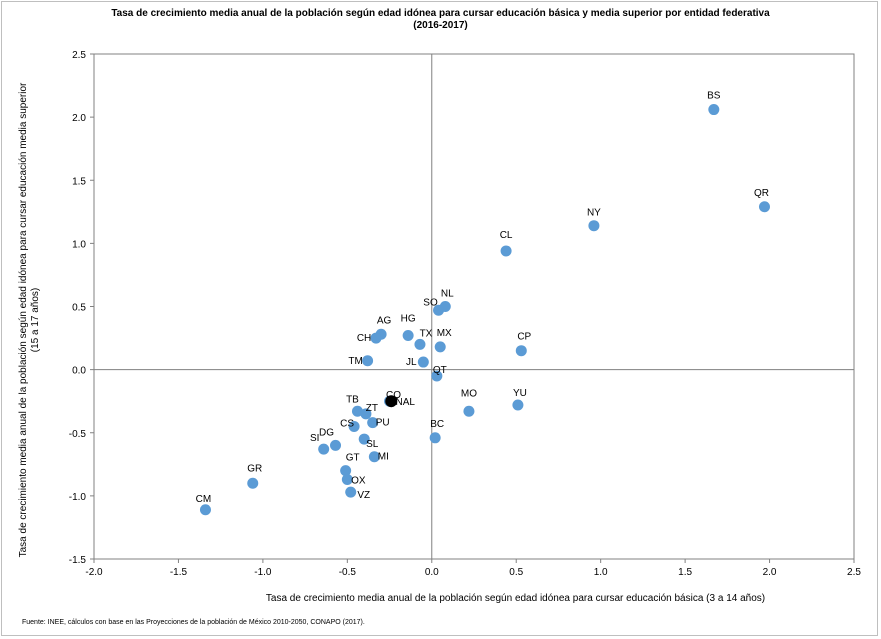  What do you see at coordinates (384, 320) in the screenshot?
I see `point-label-ag: AG` at bounding box center [384, 320].